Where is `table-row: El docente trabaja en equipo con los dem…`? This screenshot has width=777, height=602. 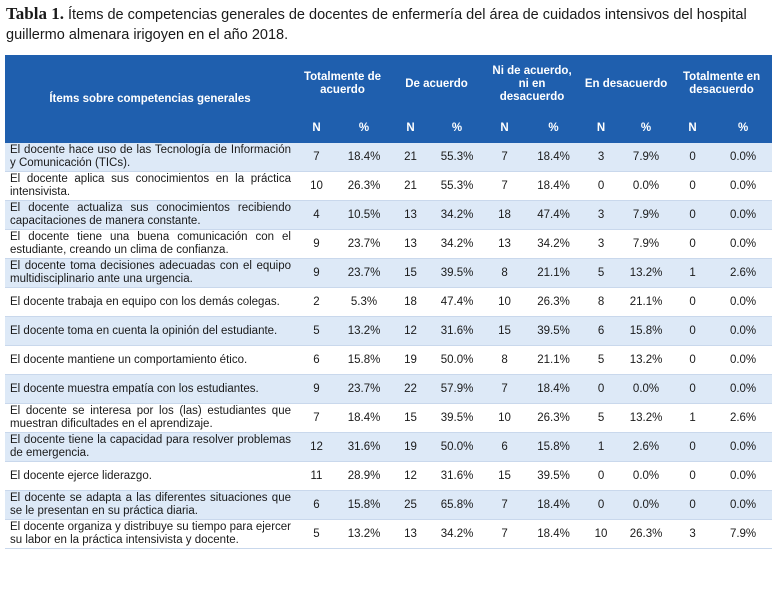
table-row: El docente trabaja en equipo con los dem… is located at coordinates (389, 302).